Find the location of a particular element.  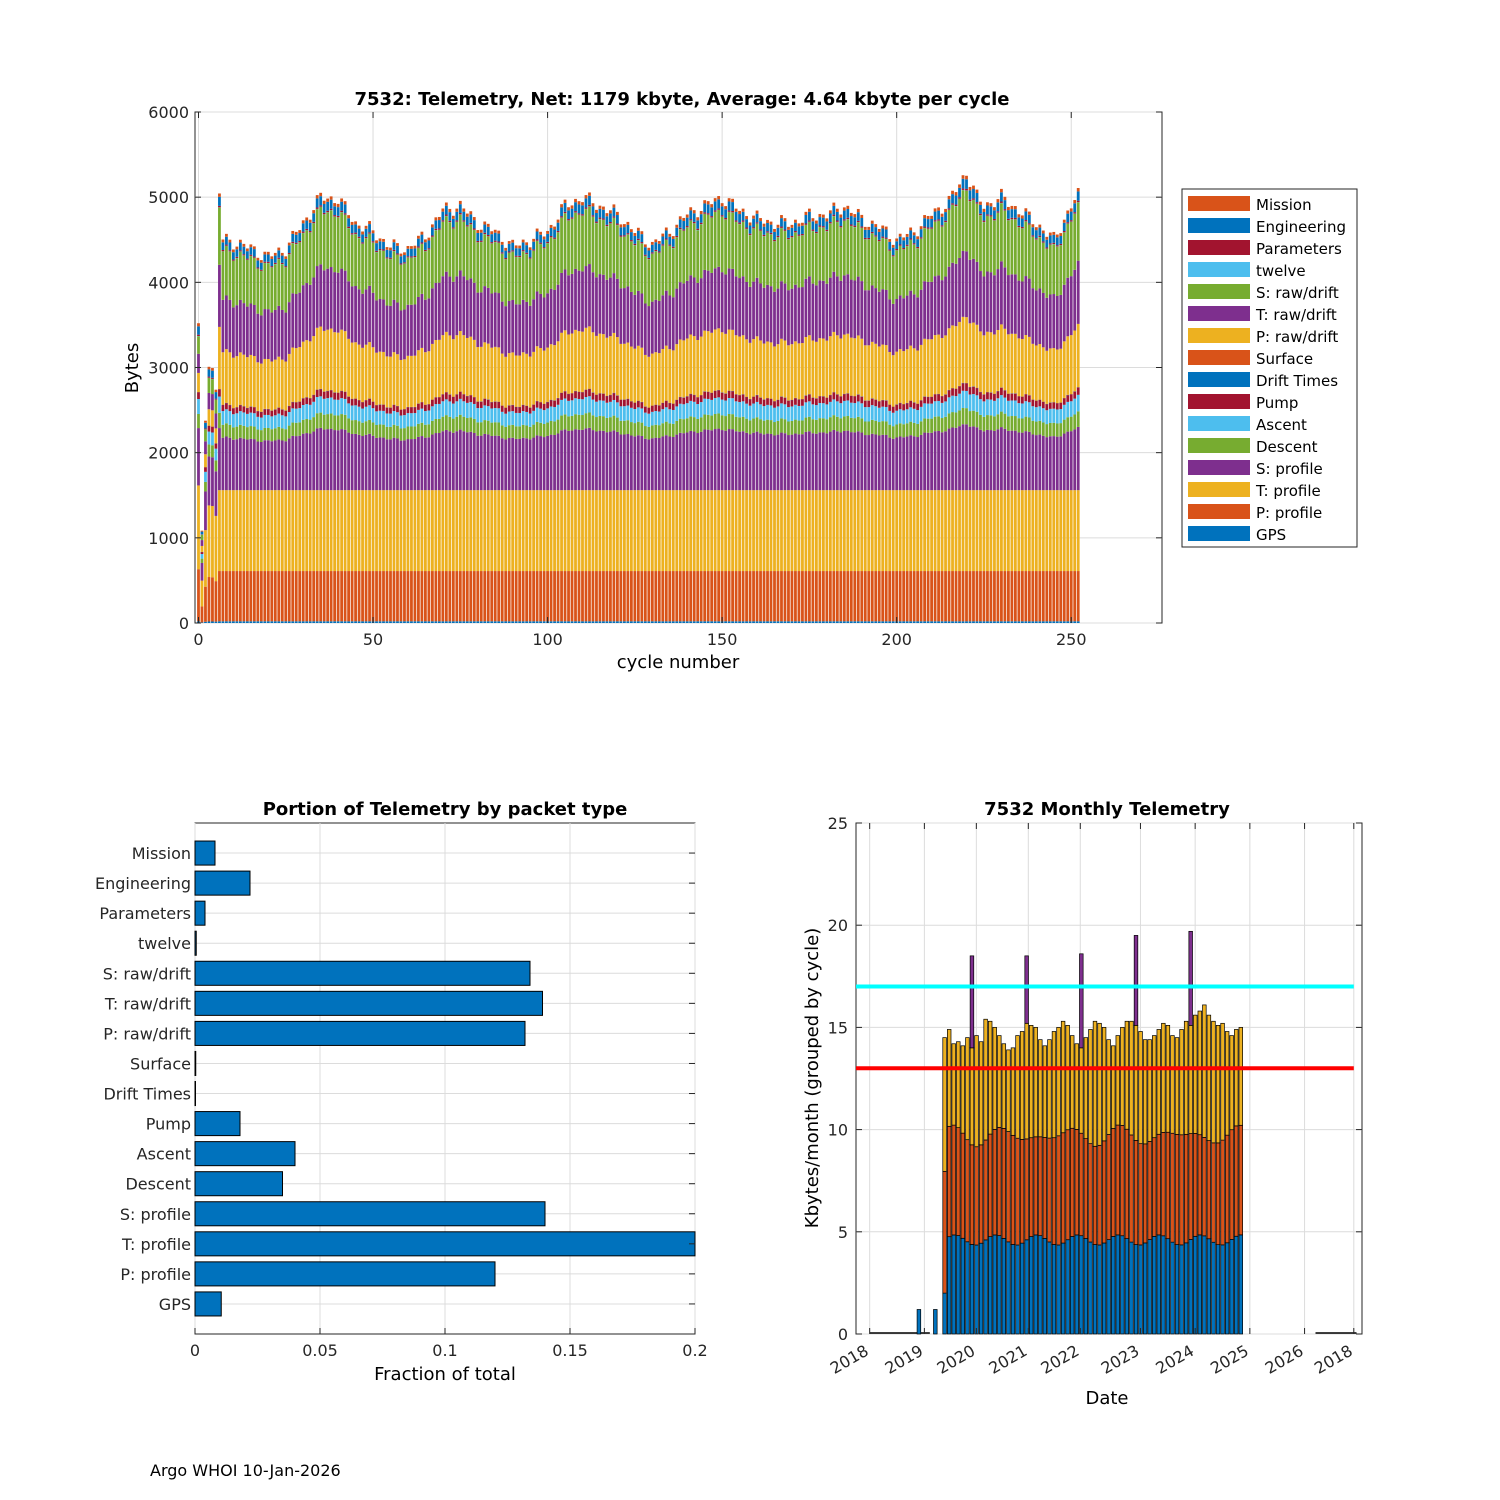

fraction-title: Portion of Telemetry by packet type is located at coordinates (445, 809).